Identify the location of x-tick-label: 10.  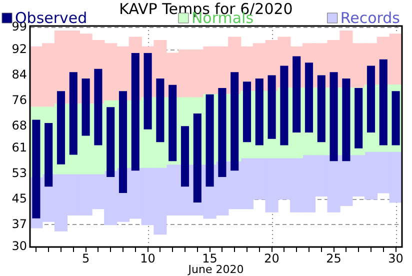
(148, 258).